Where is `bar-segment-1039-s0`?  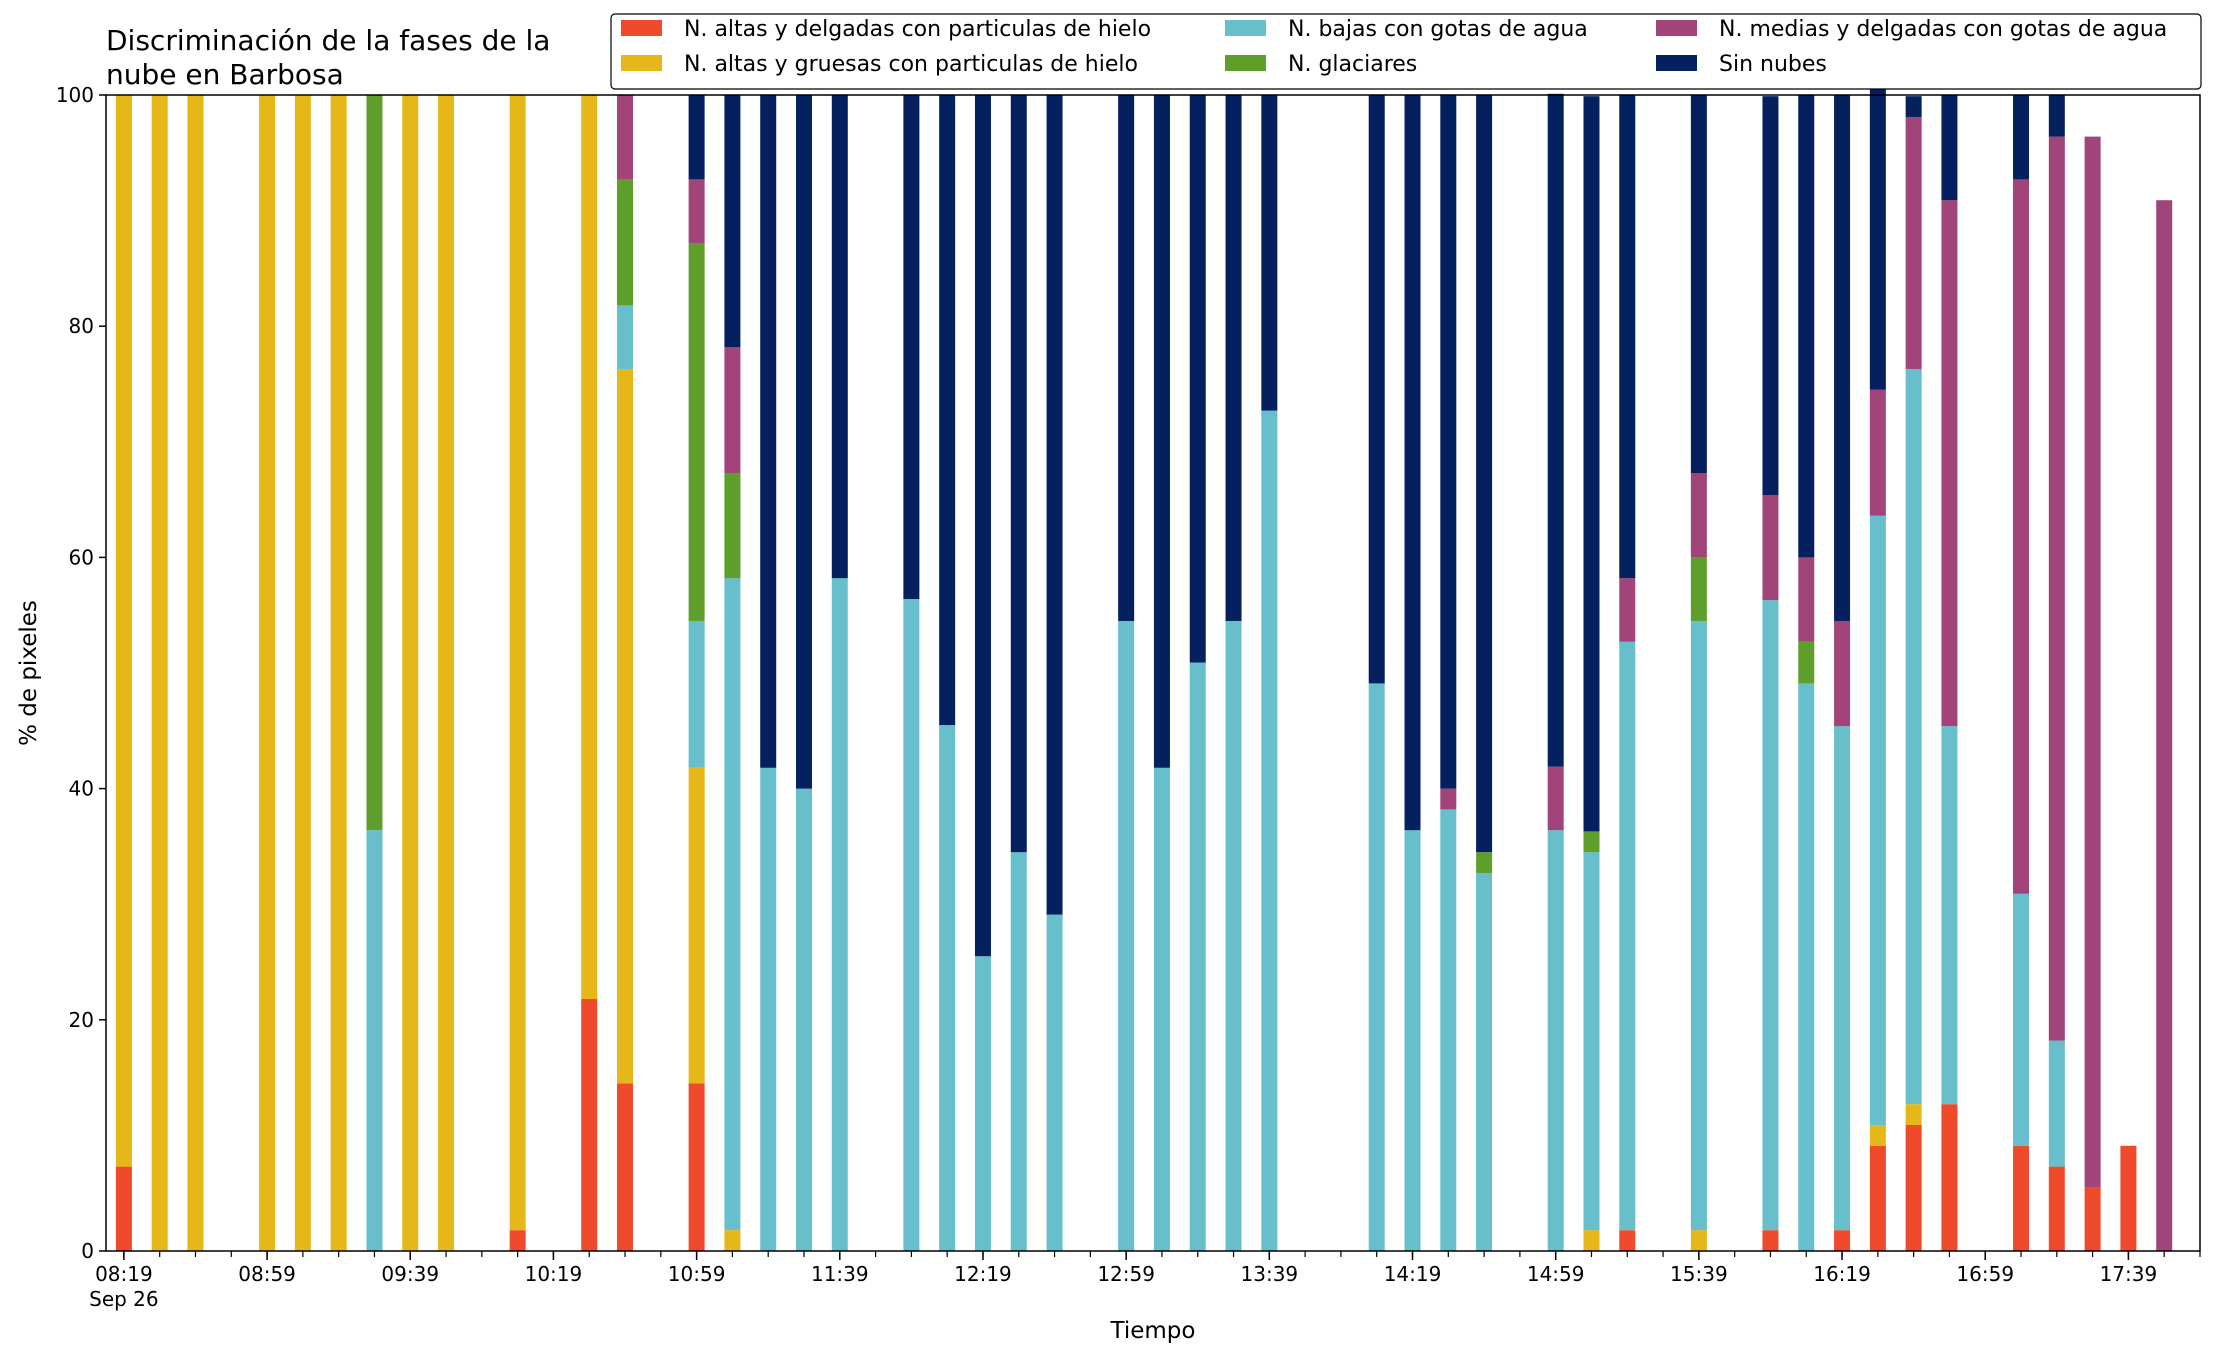 bar-segment-1039-s0 is located at coordinates (625, 1167).